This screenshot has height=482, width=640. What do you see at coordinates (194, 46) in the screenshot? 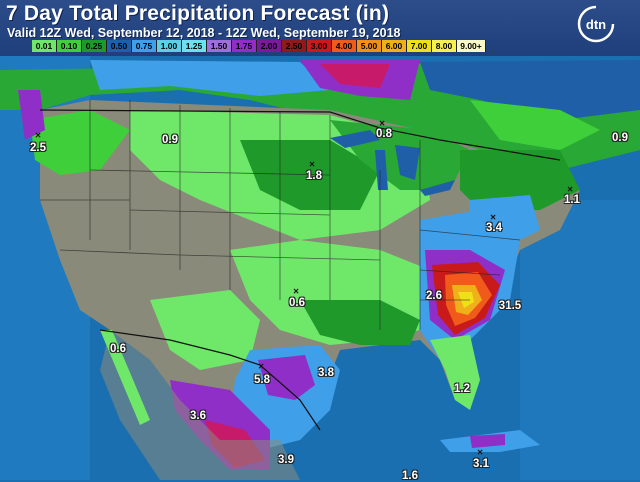
I see `legend-swatch: 1.25` at bounding box center [194, 46].